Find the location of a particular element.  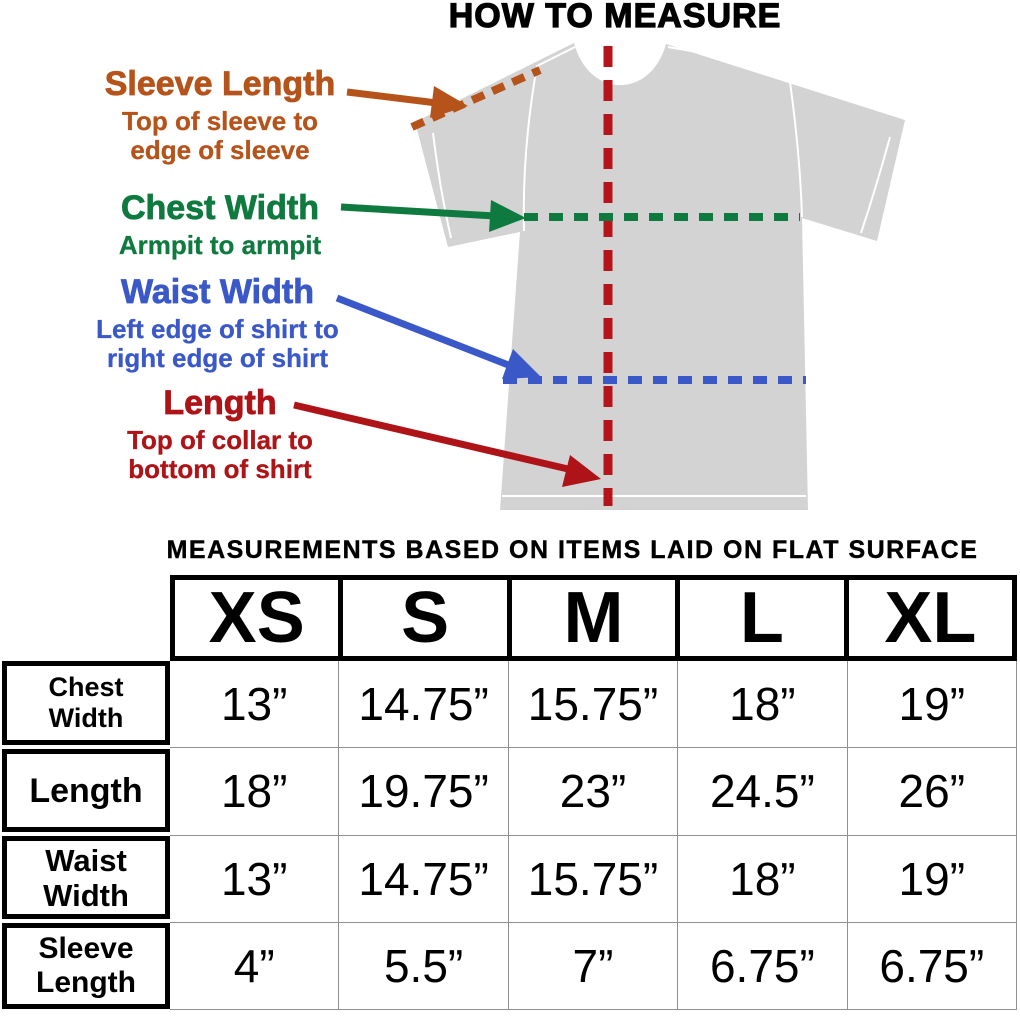

size-value-cell: 26” is located at coordinates (931, 791).